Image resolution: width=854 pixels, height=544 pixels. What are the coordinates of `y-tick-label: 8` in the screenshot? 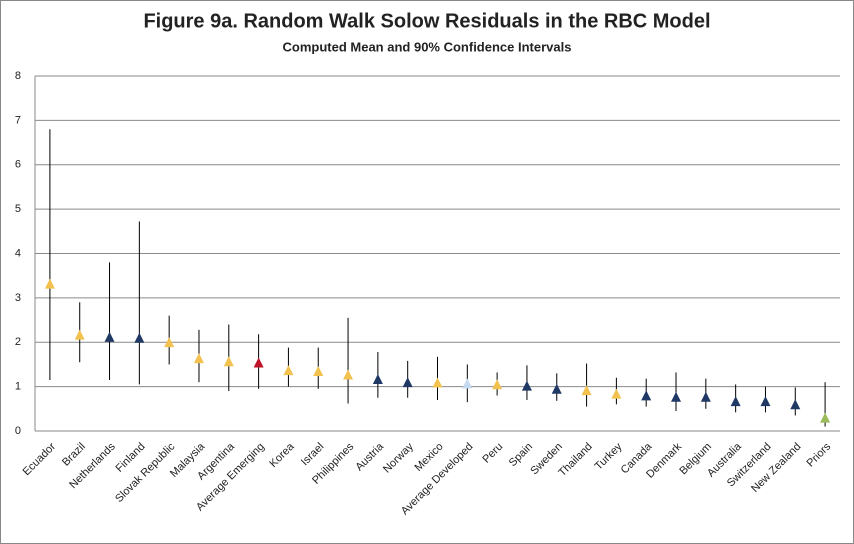 It's located at (18, 76).